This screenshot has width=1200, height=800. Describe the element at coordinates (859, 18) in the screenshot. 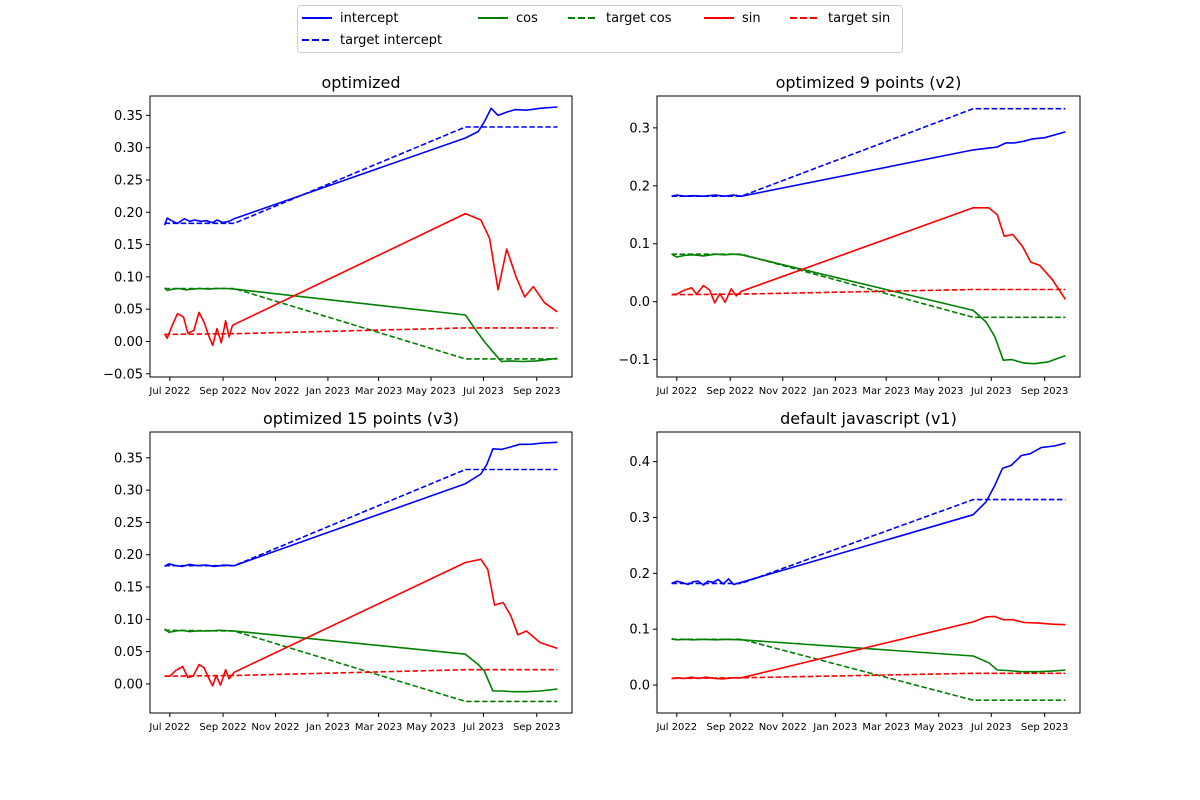

I see `legend-label: target sin` at that location.